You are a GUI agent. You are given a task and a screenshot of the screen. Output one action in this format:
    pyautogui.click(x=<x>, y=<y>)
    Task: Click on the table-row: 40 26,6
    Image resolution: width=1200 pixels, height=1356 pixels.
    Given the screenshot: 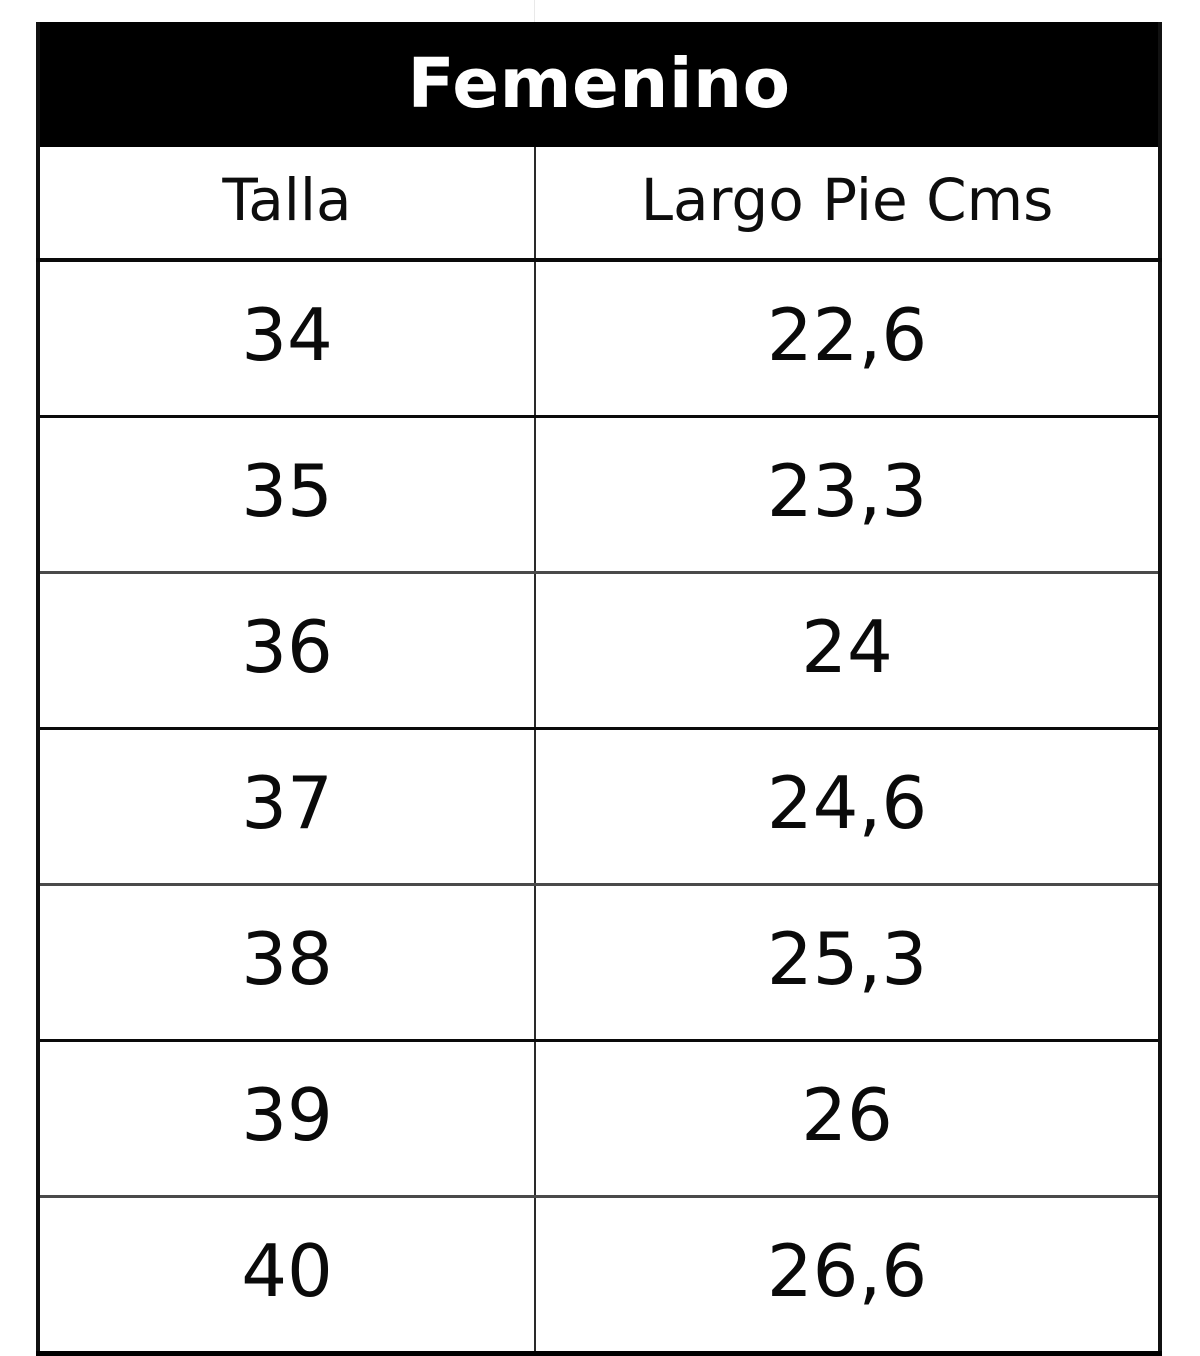 What is the action you would take?
    pyautogui.click(x=599, y=1276)
    